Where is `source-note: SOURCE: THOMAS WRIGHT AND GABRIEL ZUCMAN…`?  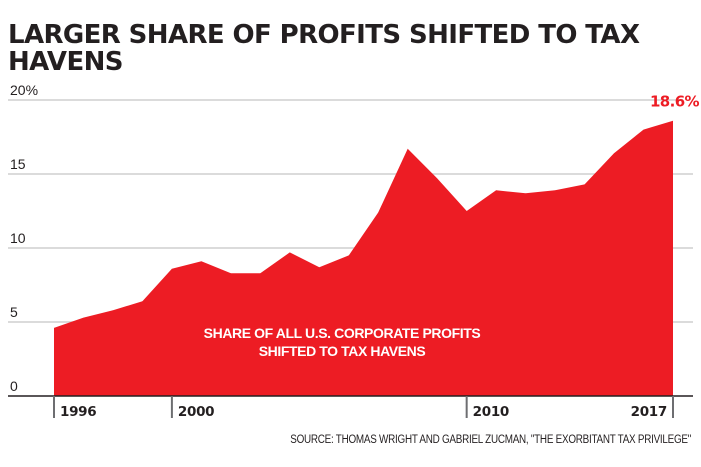
source-note: SOURCE: THOMAS WRIGHT AND GABRIEL ZUCMAN… is located at coordinates (490, 440).